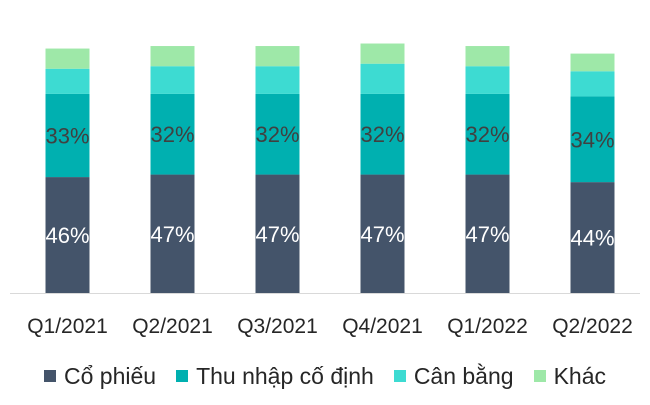 This screenshot has height=405, width=650. I want to click on bar-segment-1-Q4/2021, so click(382, 233).